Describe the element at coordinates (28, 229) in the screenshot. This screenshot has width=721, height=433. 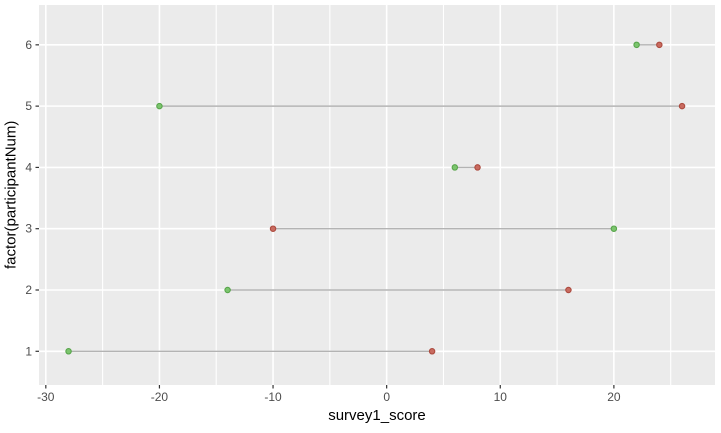
I see `y-tick-label: 3` at that location.